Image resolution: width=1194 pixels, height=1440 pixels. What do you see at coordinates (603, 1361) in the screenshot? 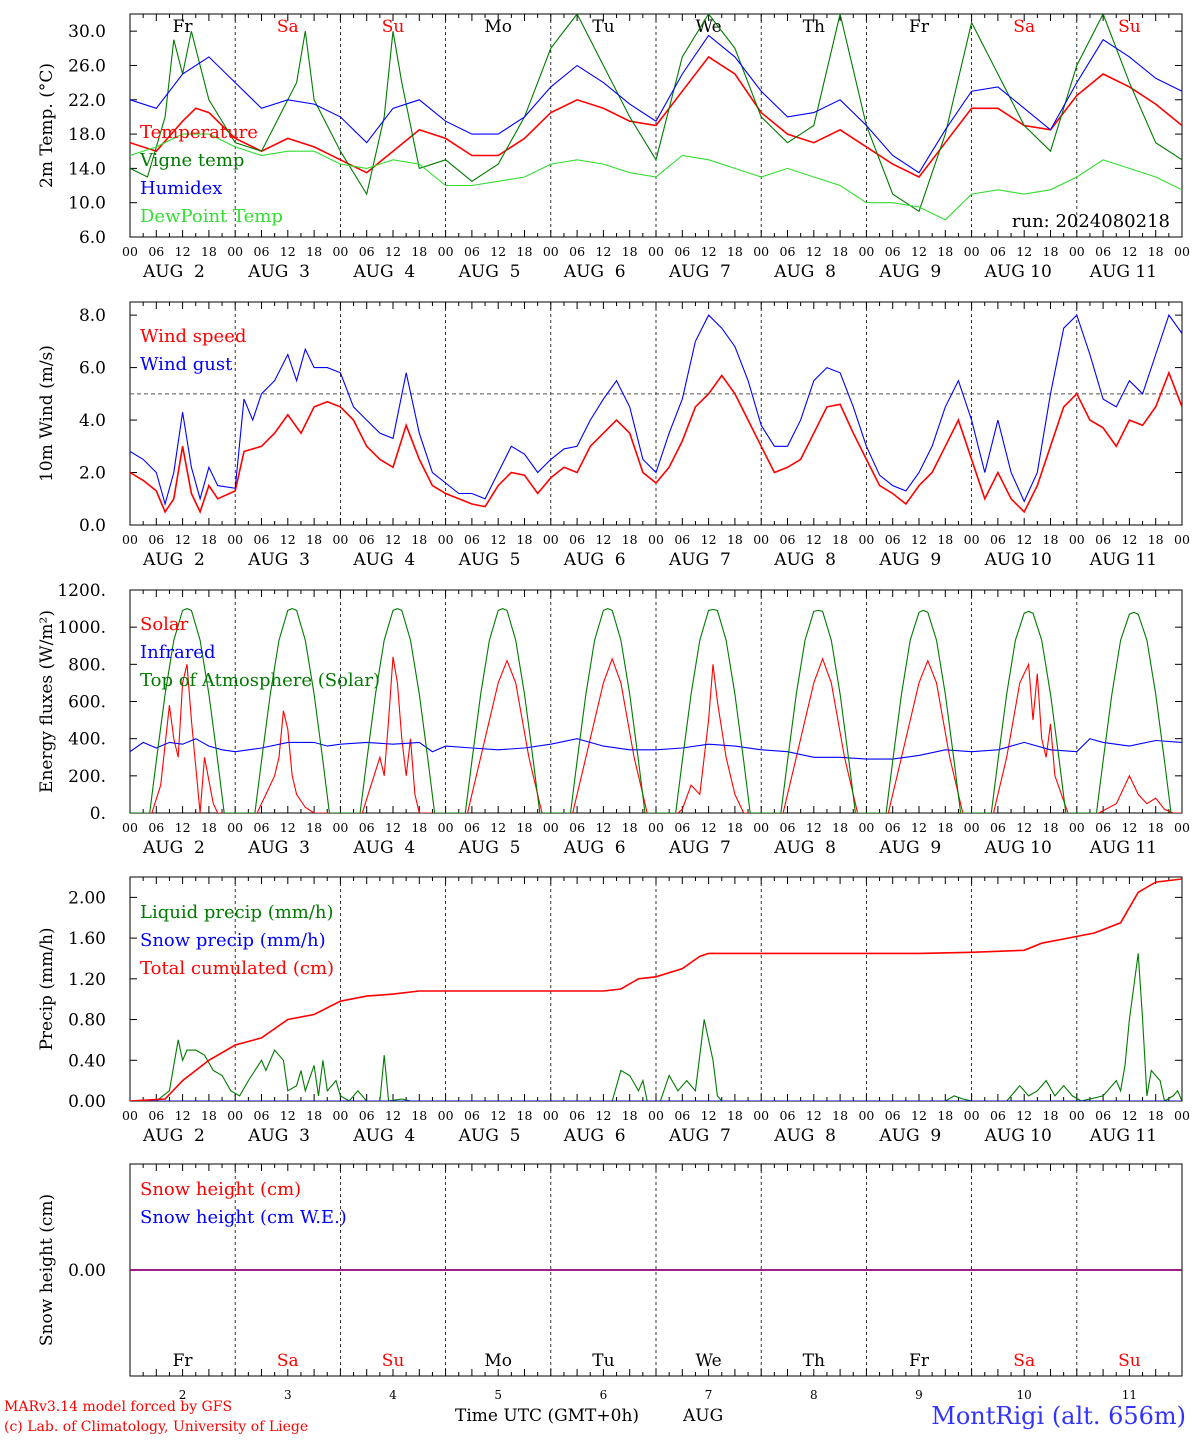
I see `day-name-label: Tu` at bounding box center [603, 1361].